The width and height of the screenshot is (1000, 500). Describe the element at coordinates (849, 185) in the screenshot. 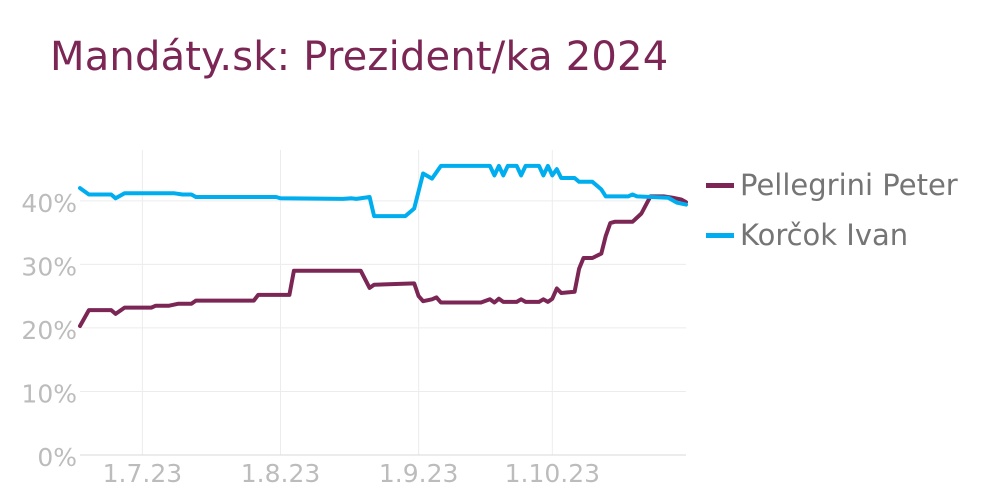

I see `legend-label: Pellegrini Peter` at that location.